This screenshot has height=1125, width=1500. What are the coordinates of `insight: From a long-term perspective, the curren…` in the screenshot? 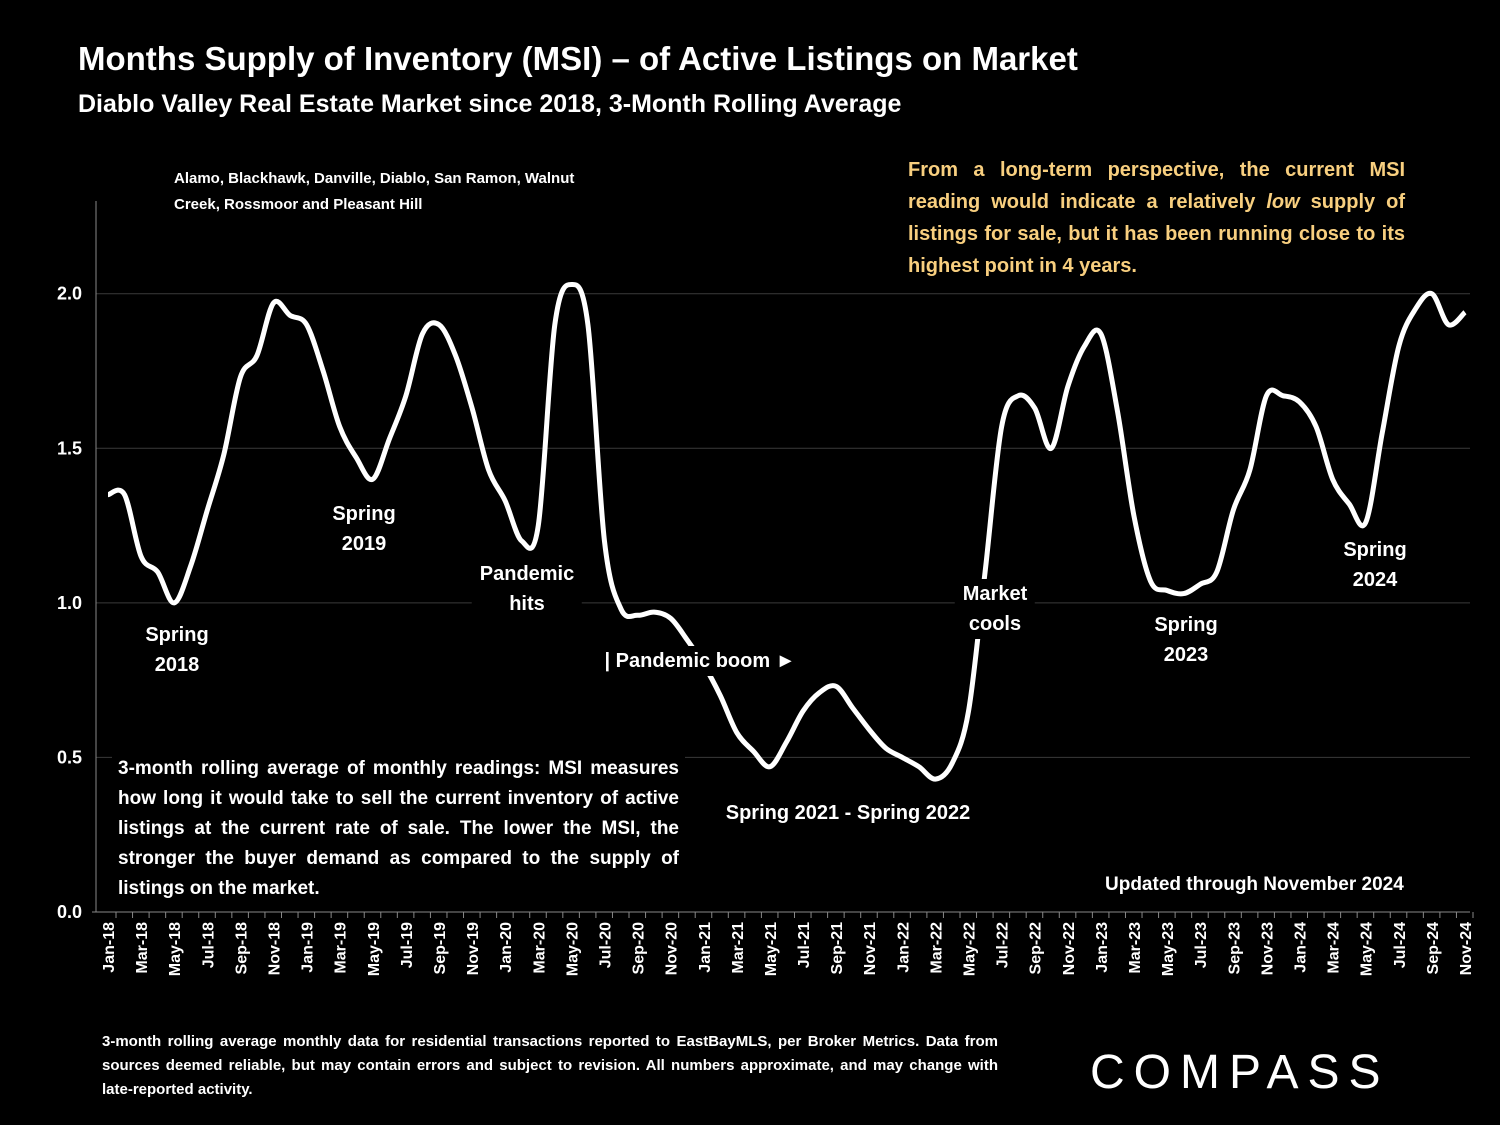 It's located at (1156, 218).